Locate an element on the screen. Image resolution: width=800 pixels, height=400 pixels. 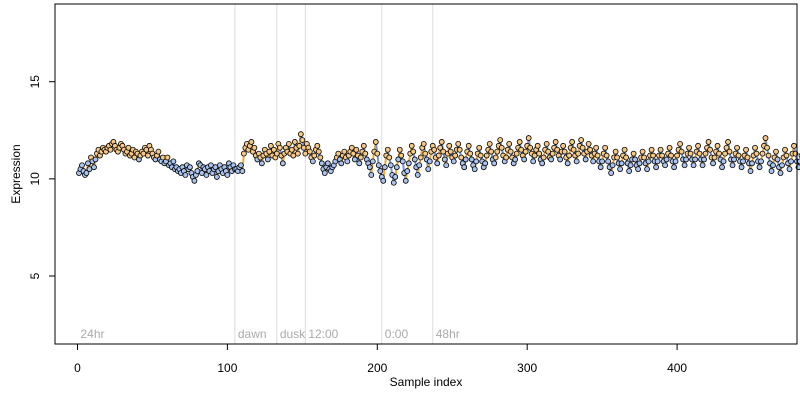
y-axis: 5 10 15 is located at coordinates (42, 177).